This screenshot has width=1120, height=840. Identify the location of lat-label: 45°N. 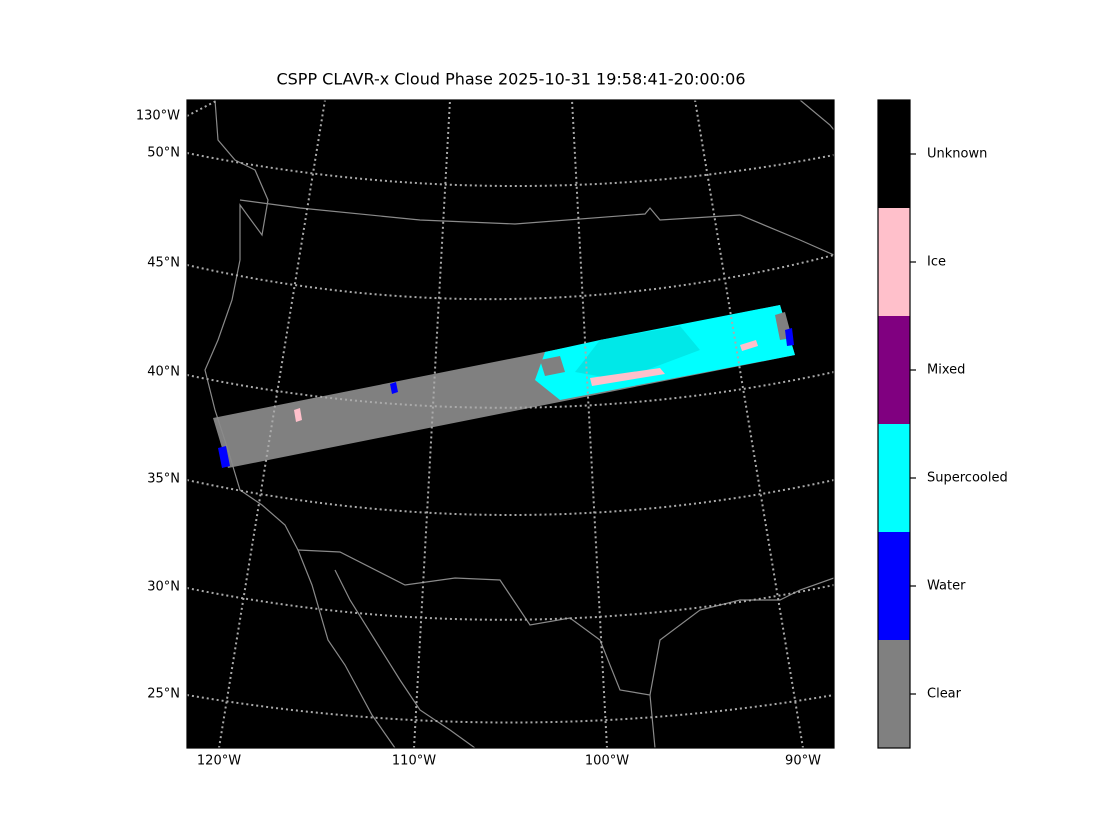
(163, 263).